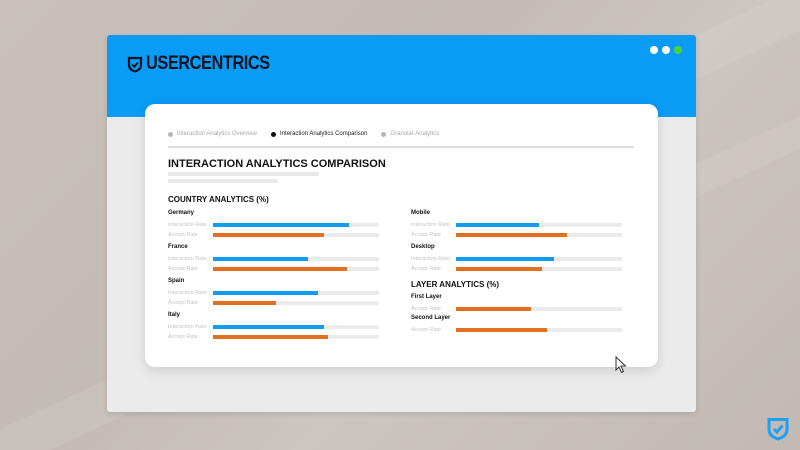 This screenshot has width=800, height=450. What do you see at coordinates (401, 76) in the screenshot?
I see `app-header: USERCENTRICS` at bounding box center [401, 76].